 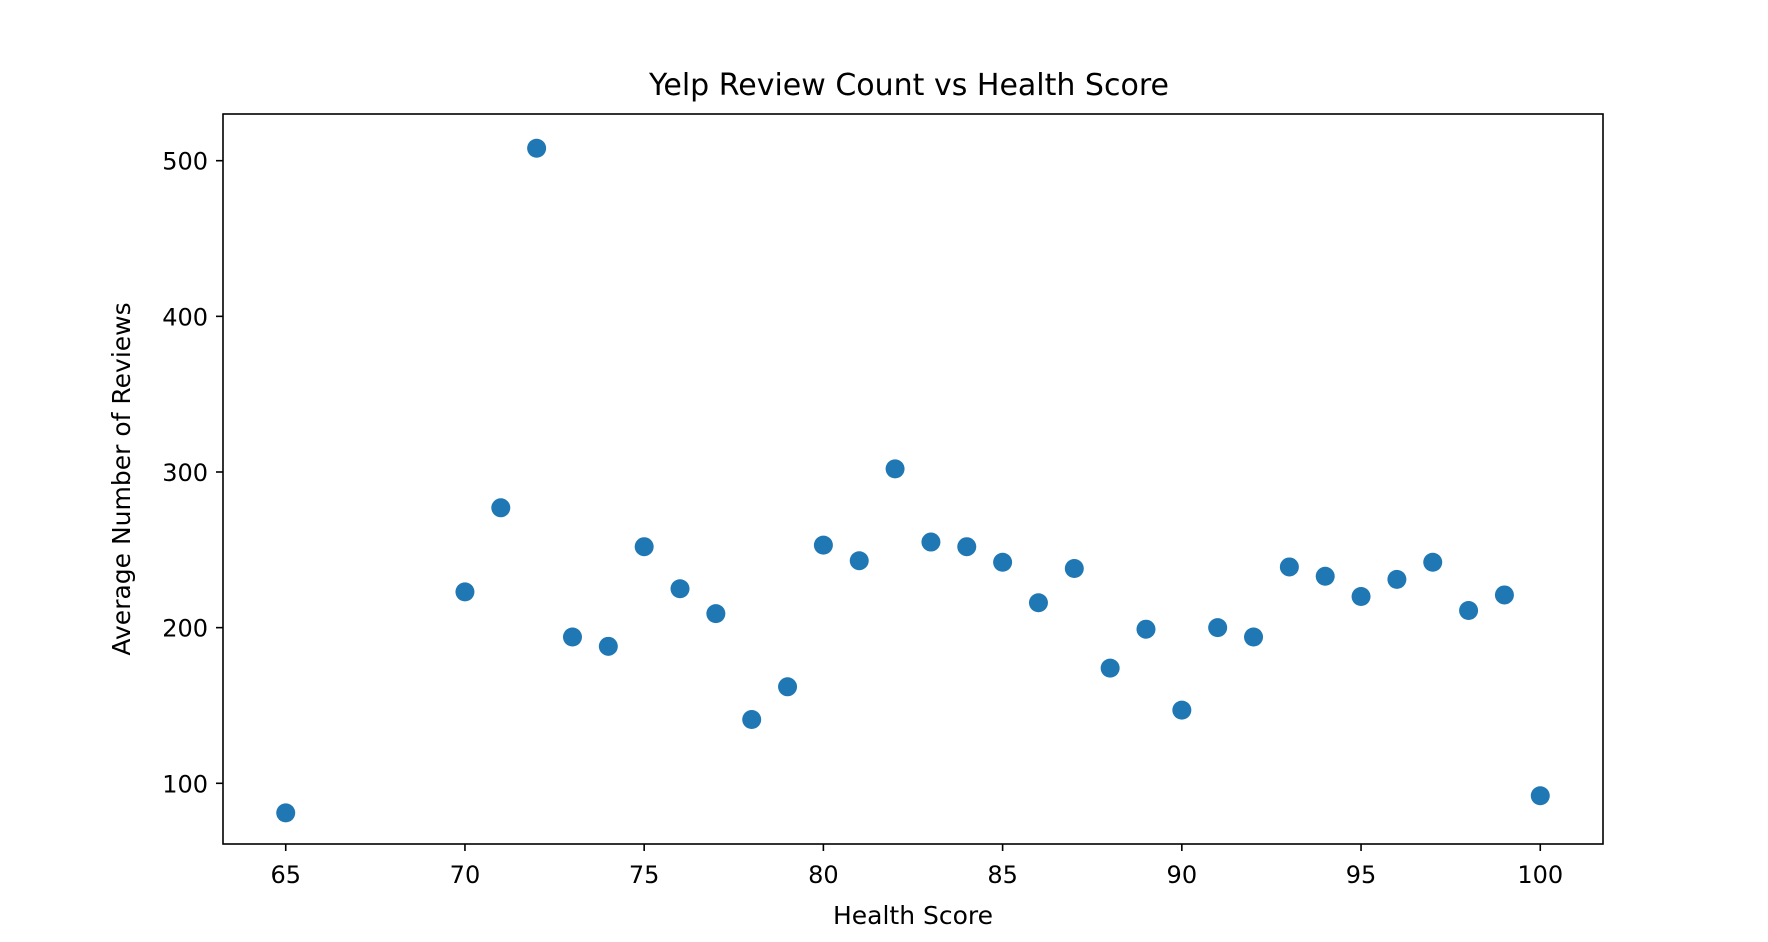 I want to click on x-tick-label: 90, so click(x=1182, y=875).